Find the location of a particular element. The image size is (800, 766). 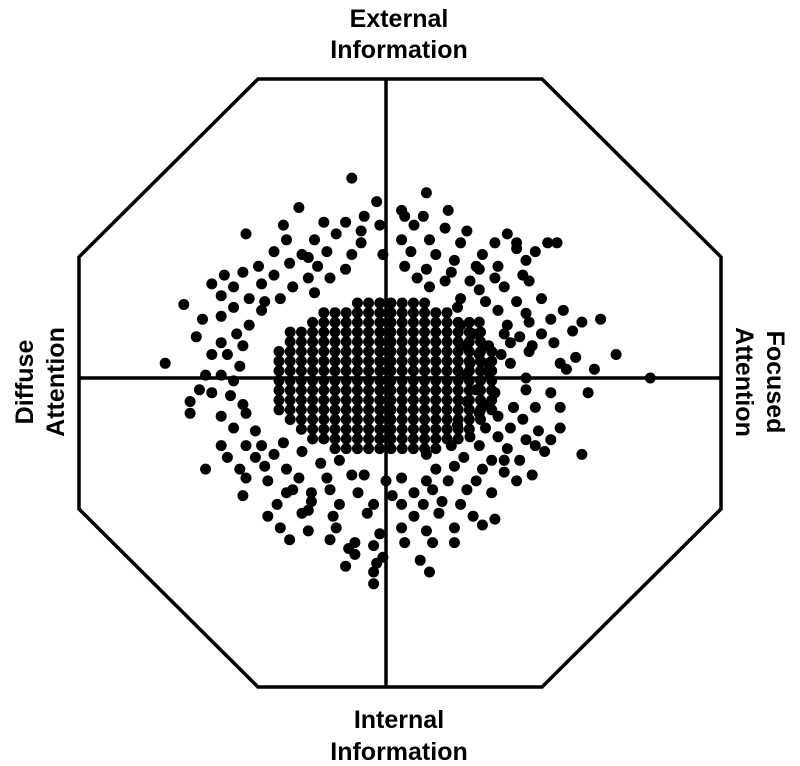

top-axis-label: External Information is located at coordinates (399, 34).